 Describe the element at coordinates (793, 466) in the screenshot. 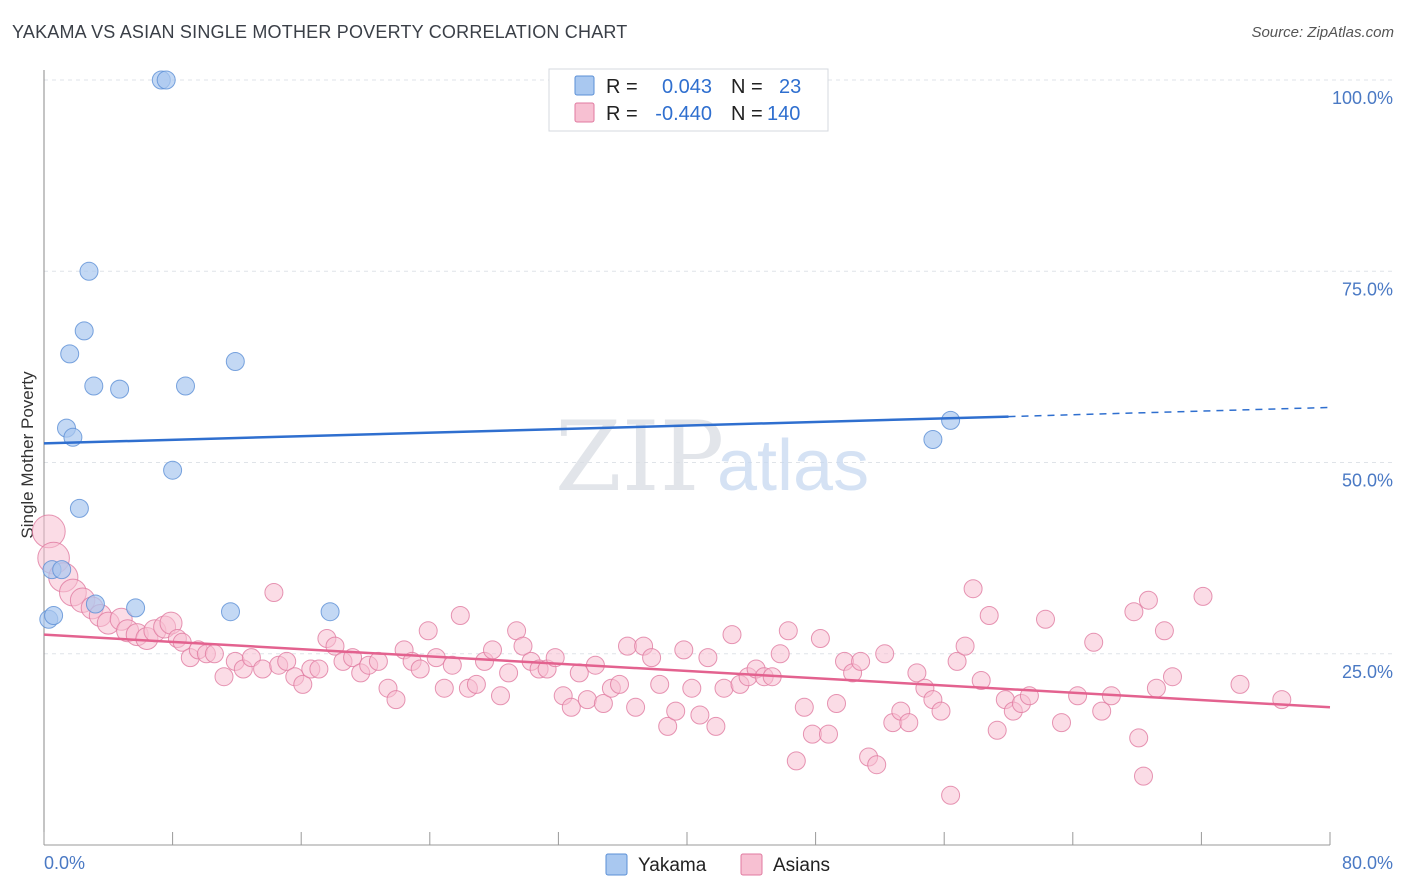

I see `watermark-atlas: atlas` at that location.